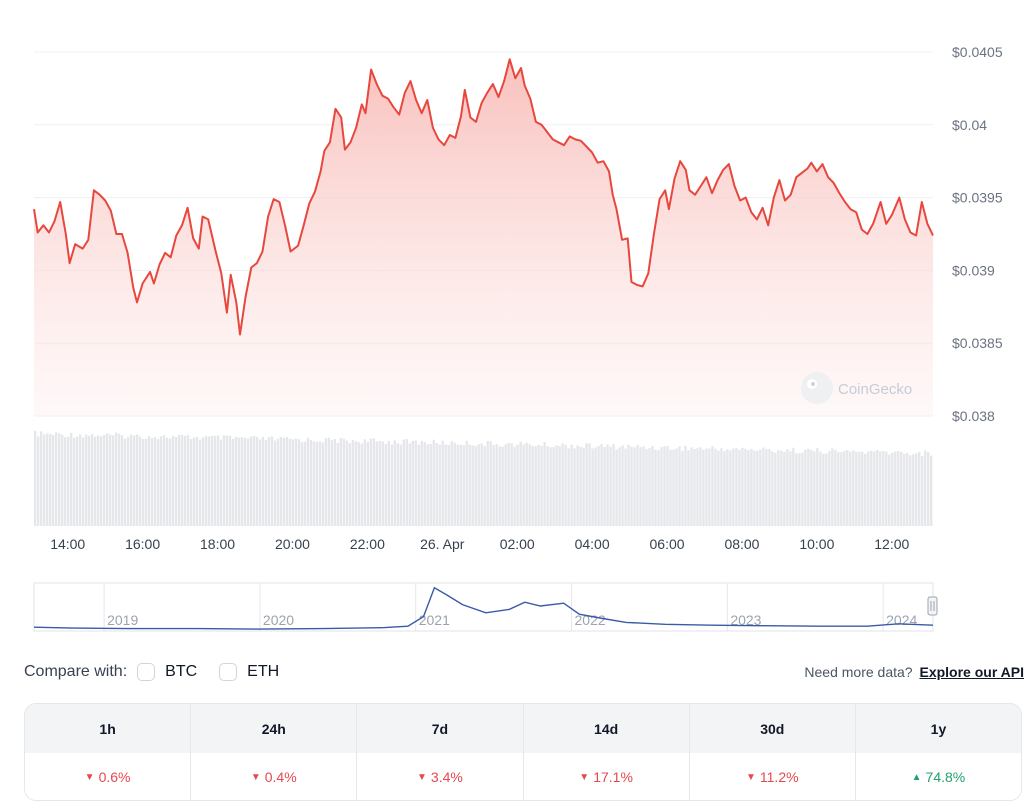 The height and width of the screenshot is (806, 1024). What do you see at coordinates (945, 777) in the screenshot?
I see `change-value: 74.8%` at bounding box center [945, 777].